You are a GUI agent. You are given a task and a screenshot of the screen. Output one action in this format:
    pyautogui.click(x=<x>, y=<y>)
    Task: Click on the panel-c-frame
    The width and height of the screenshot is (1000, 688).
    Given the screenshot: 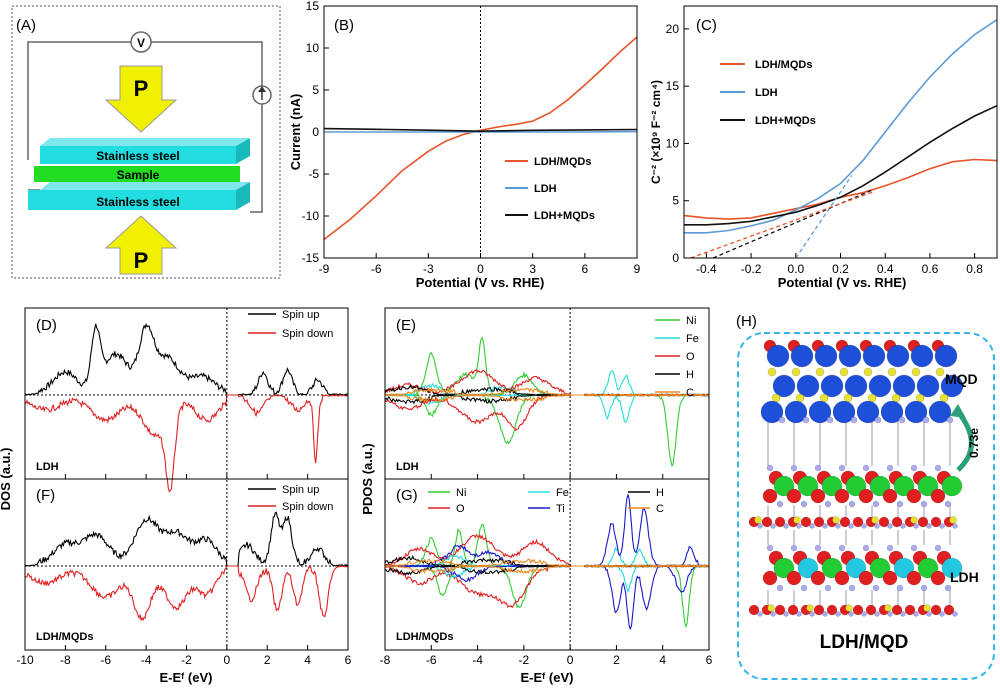 What is the action you would take?
    pyautogui.click(x=840, y=132)
    